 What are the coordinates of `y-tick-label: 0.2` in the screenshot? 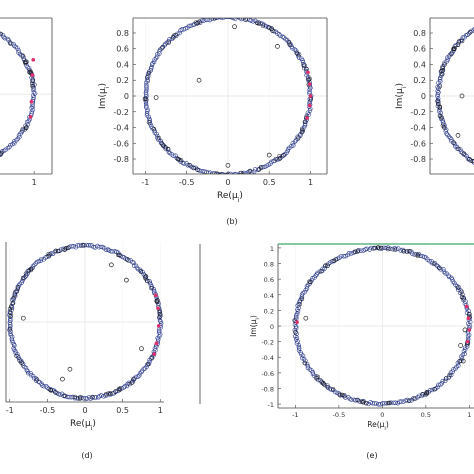 It's located at (269, 311).